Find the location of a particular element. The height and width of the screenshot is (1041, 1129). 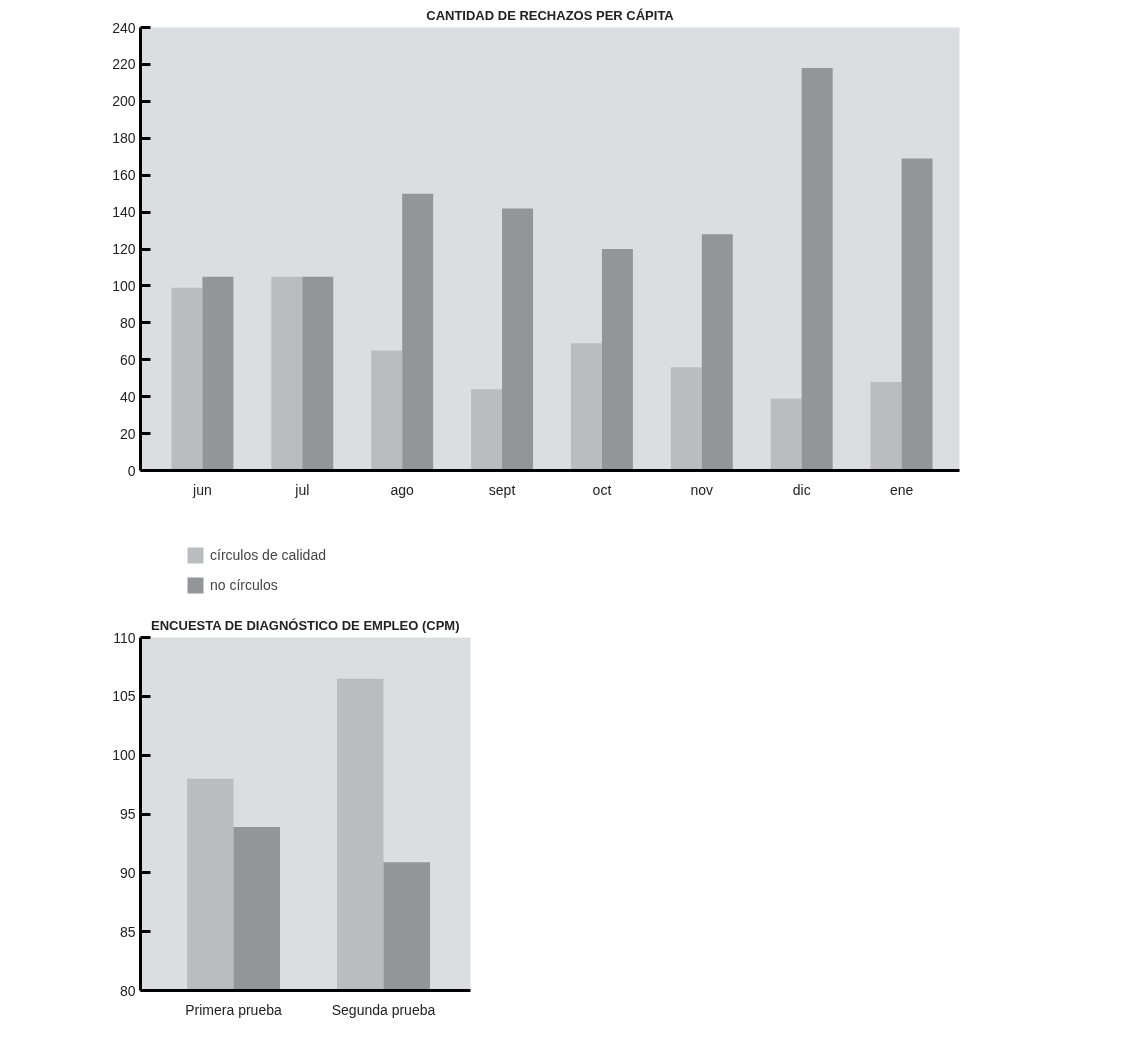

y-tick-label: 105 is located at coordinates (124, 696).